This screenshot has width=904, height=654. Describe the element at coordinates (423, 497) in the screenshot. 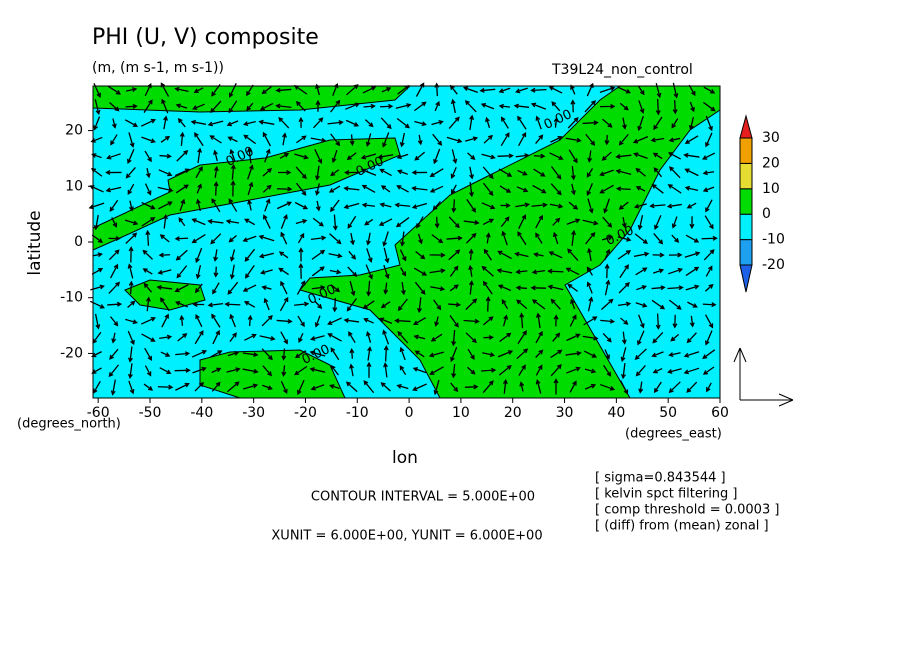

I see `contour-interval: CONTOUR INTERVAL = 5.000E+00` at that location.